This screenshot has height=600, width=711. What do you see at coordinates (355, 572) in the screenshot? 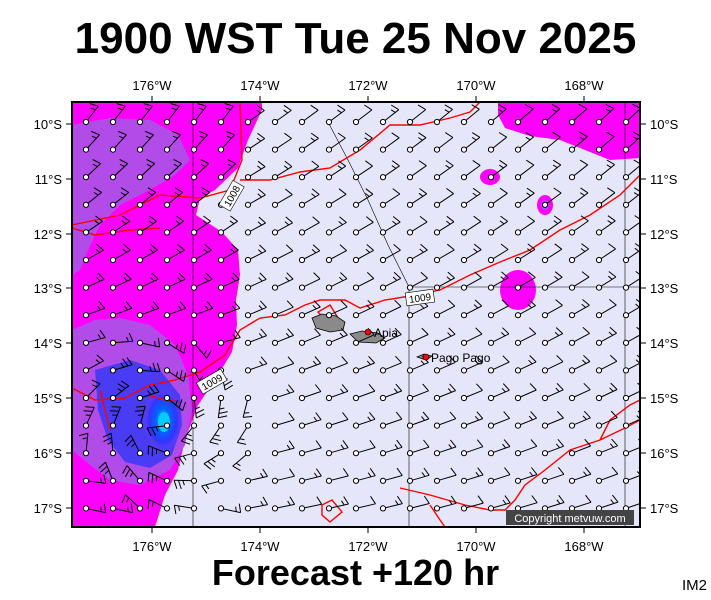
I see `forecast-label: Forecast +120 hr` at bounding box center [355, 572].